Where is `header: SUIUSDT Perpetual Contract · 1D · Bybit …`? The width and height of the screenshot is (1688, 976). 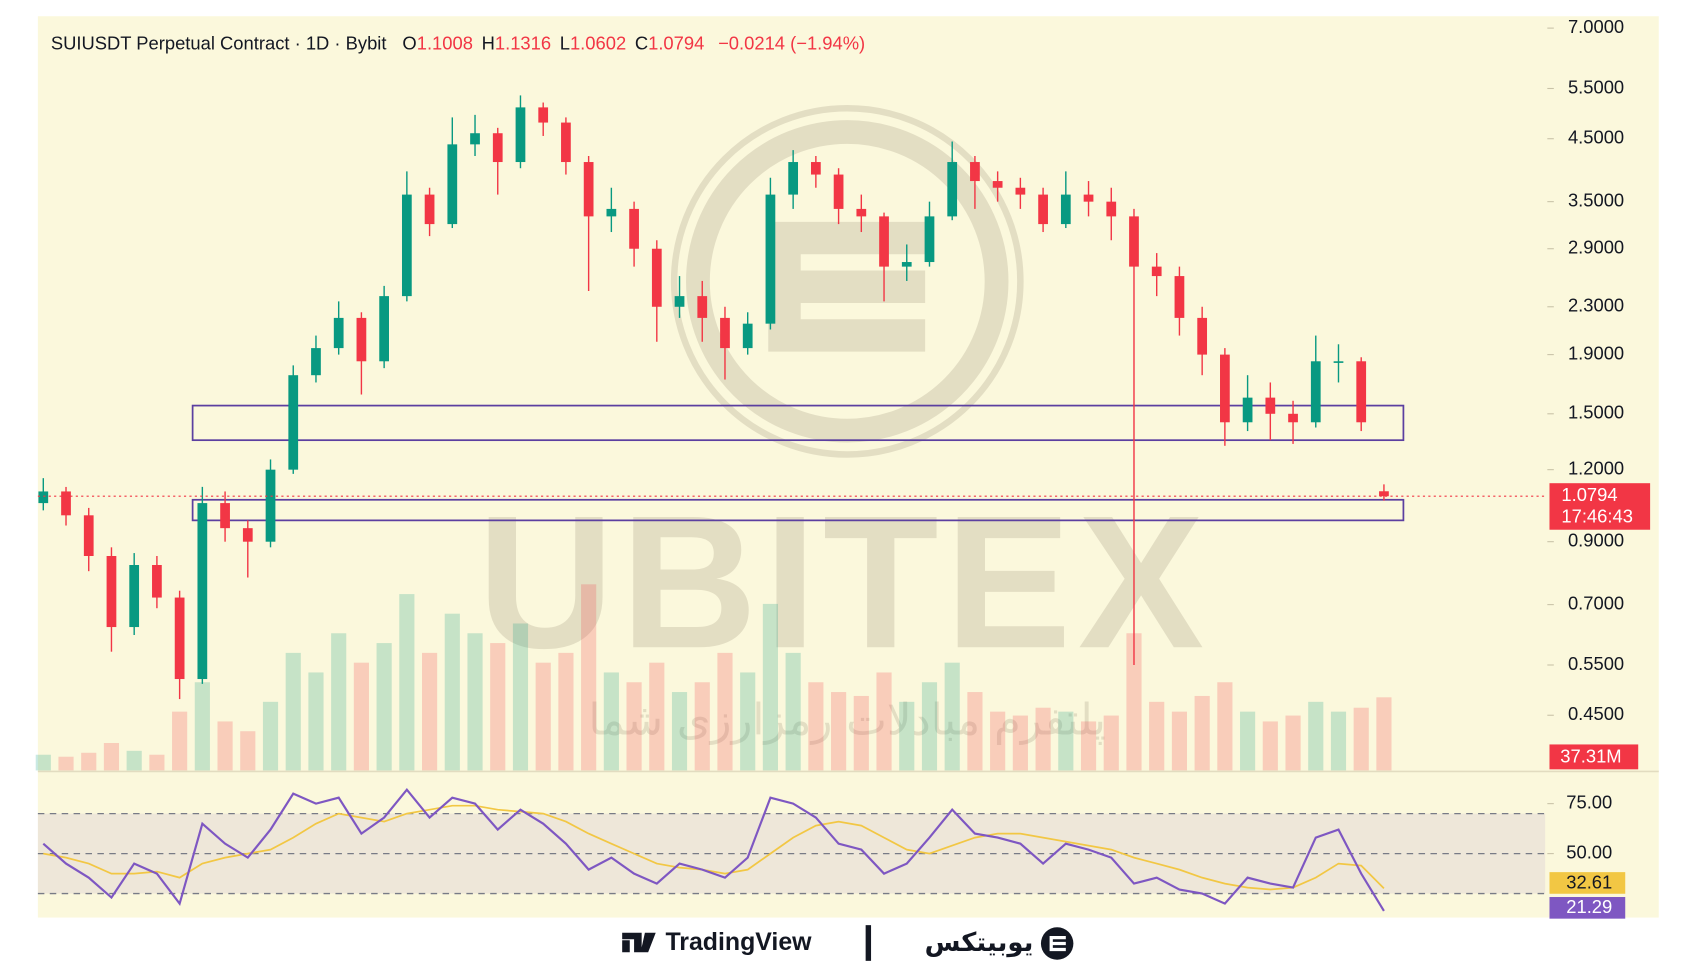 header: SUIUSDT Perpetual Contract · 1D · Bybit … is located at coordinates (458, 42).